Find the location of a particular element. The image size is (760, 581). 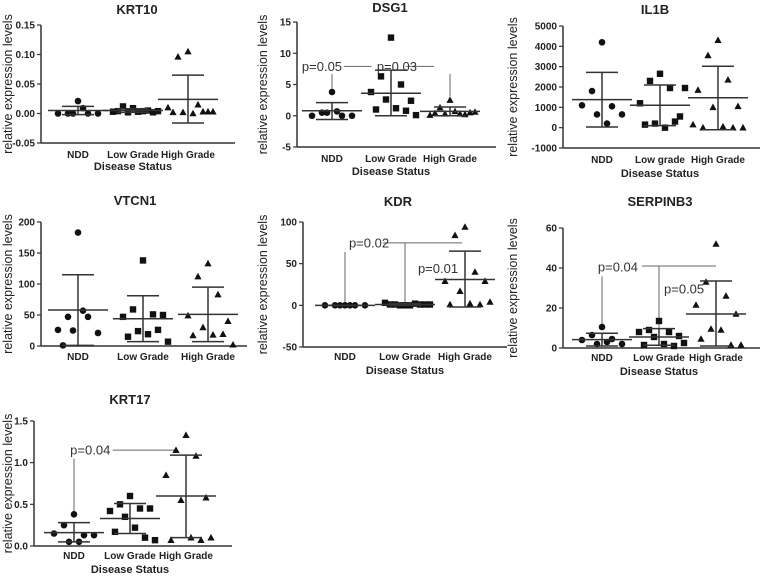

p-value-label: p=0.05 is located at coordinates (684, 289).